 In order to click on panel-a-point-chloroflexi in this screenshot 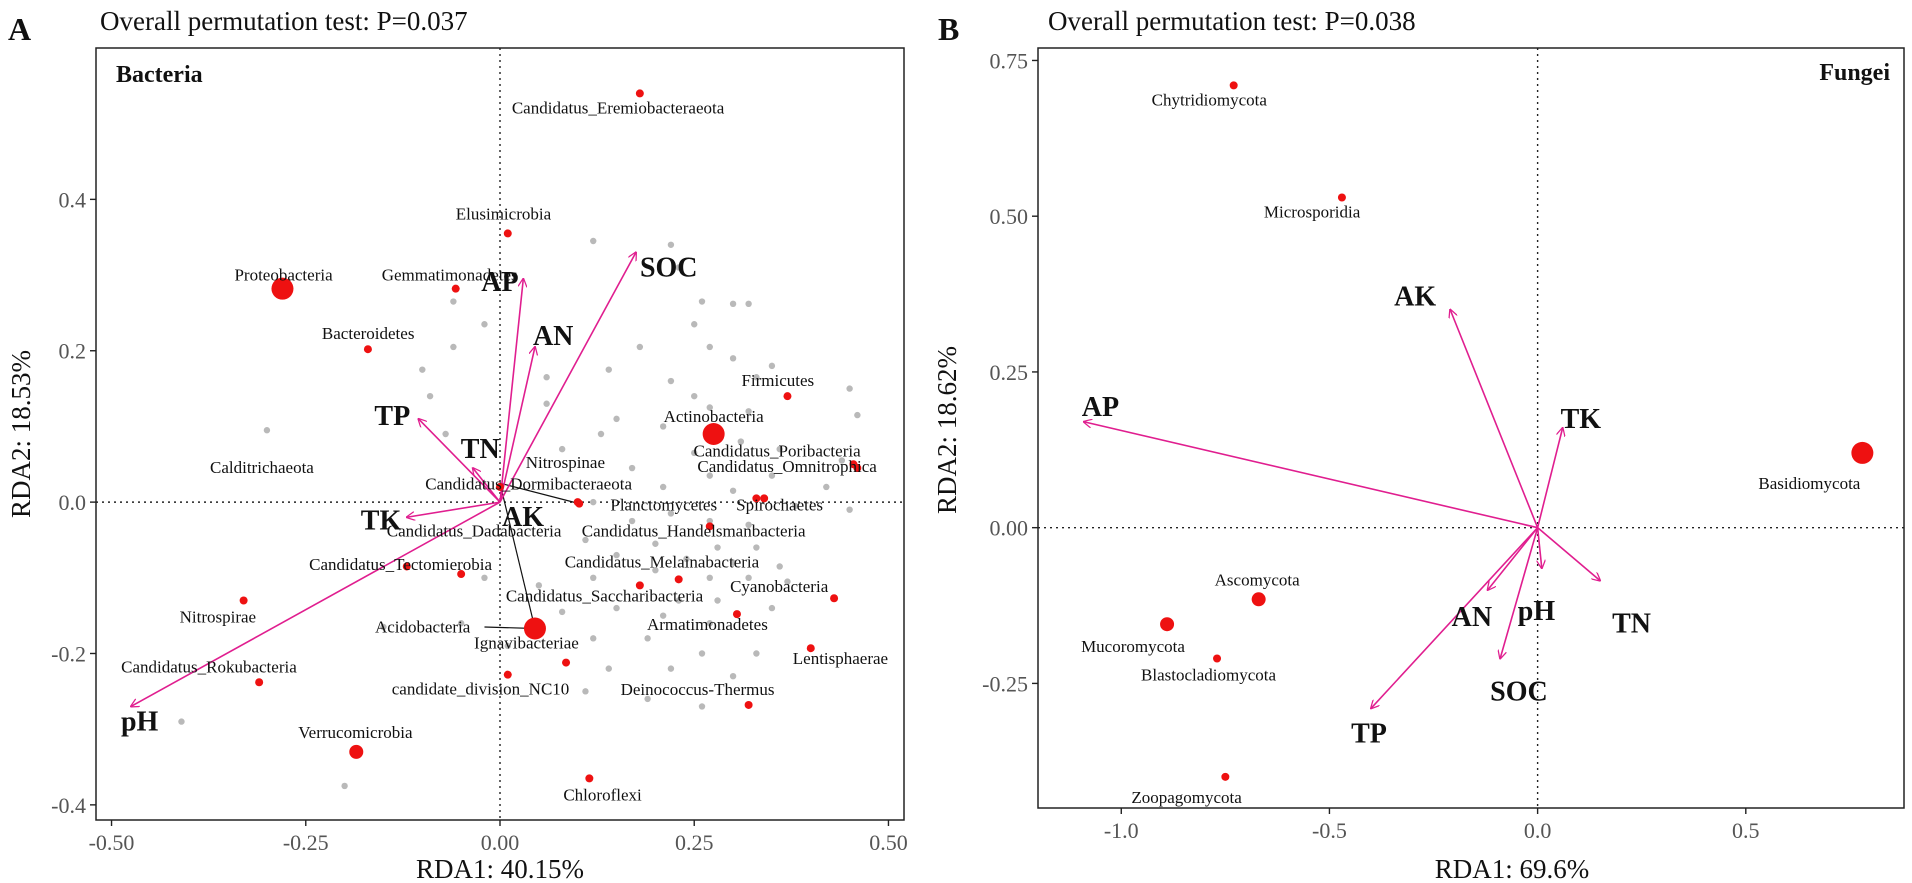, I will do `click(589, 778)`.